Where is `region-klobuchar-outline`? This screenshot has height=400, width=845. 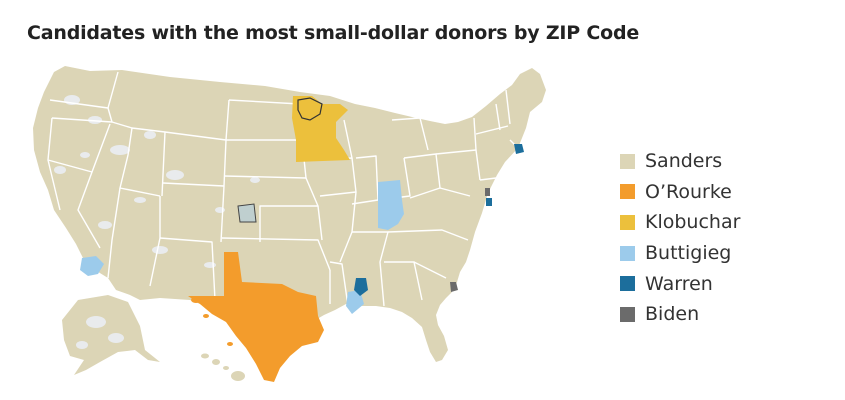
region-klobuchar-outline is located at coordinates (310, 109).